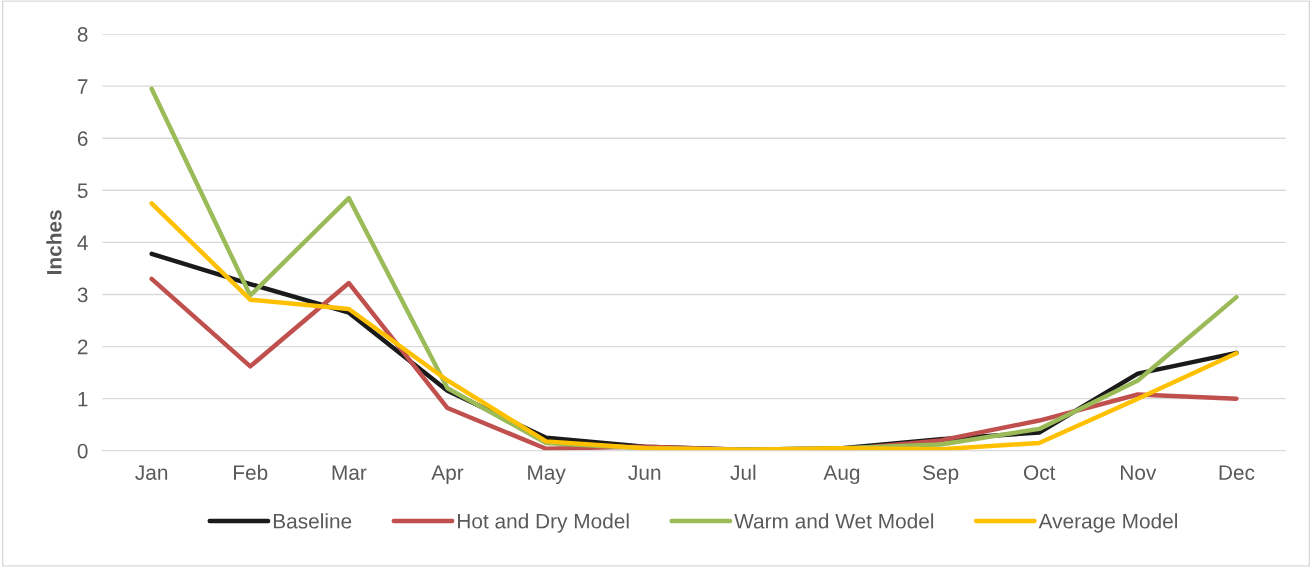  What do you see at coordinates (1139, 472) in the screenshot?
I see `x-tick-label: Nov` at bounding box center [1139, 472].